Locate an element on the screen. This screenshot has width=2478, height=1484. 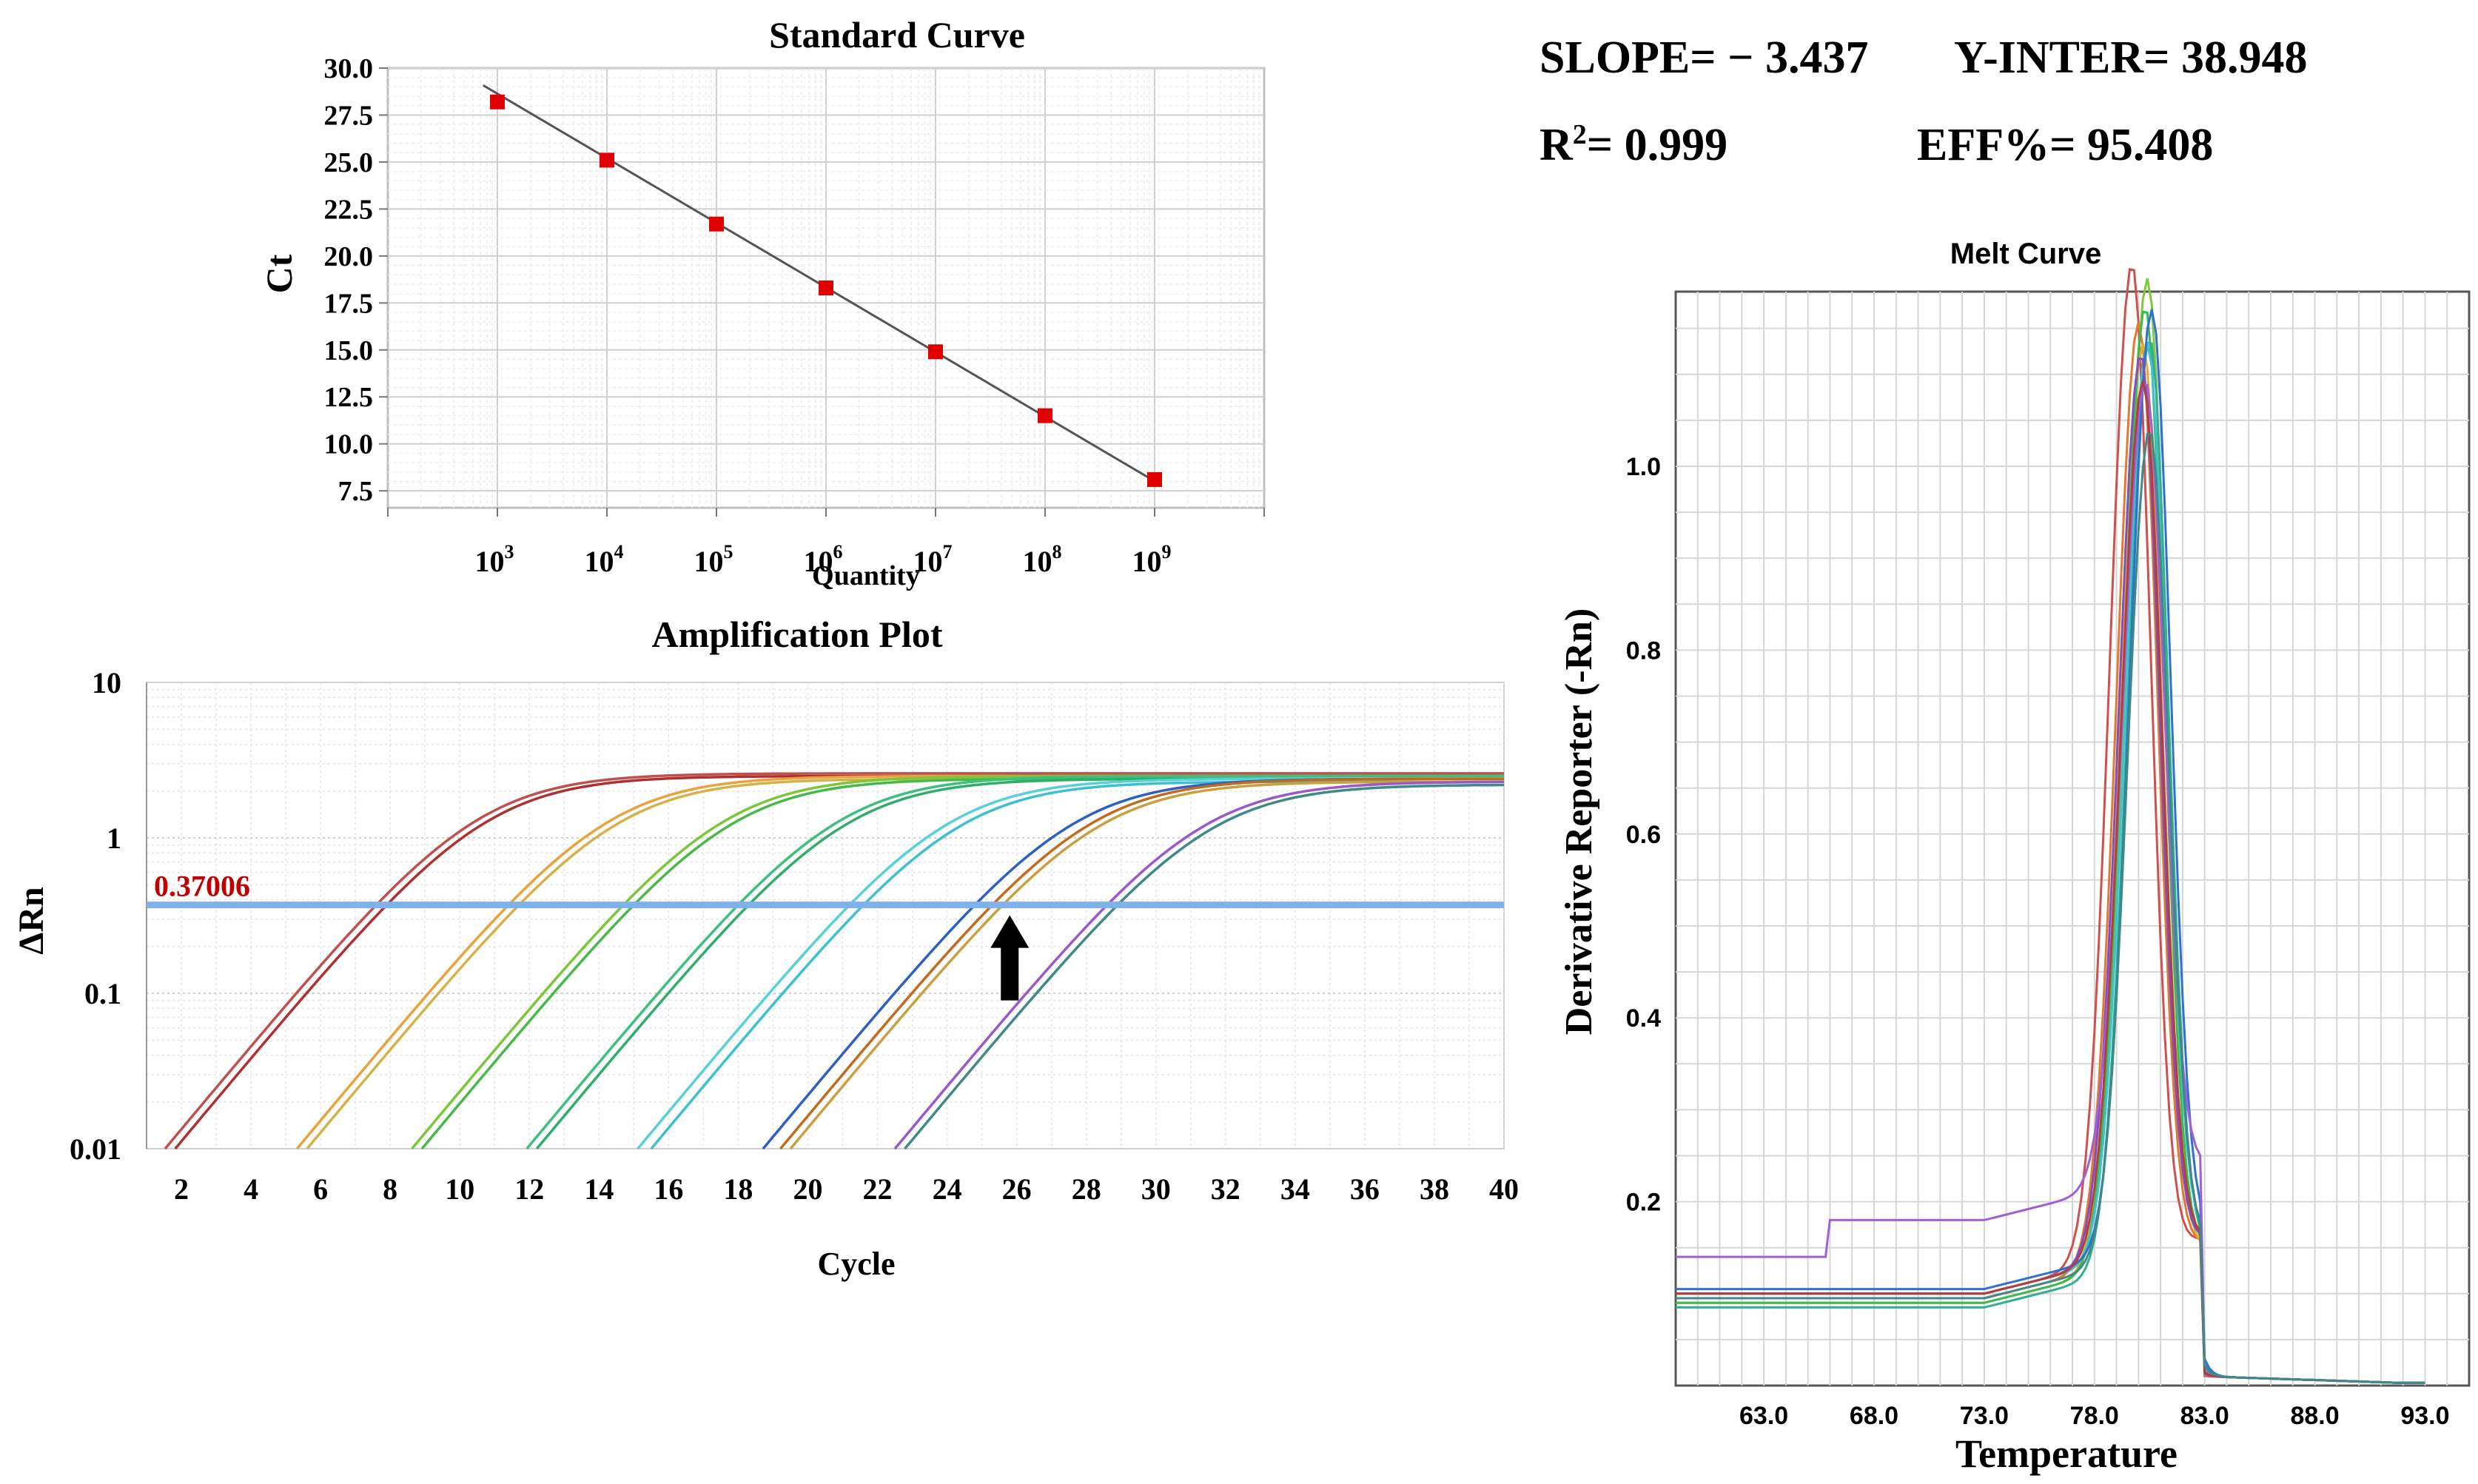
melt-curve-y-ticks: 1.0 0.8 0.6 0.4 0.2 is located at coordinates (1643, 835).